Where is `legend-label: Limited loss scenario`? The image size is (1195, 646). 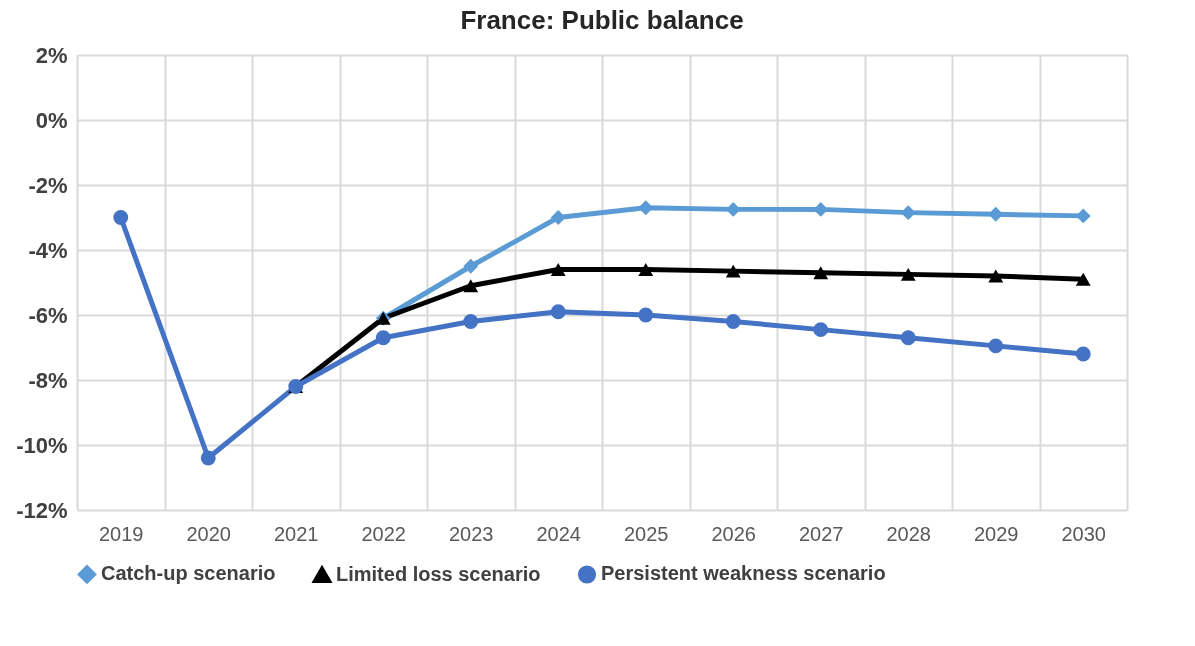
legend-label: Limited loss scenario is located at coordinates (438, 573).